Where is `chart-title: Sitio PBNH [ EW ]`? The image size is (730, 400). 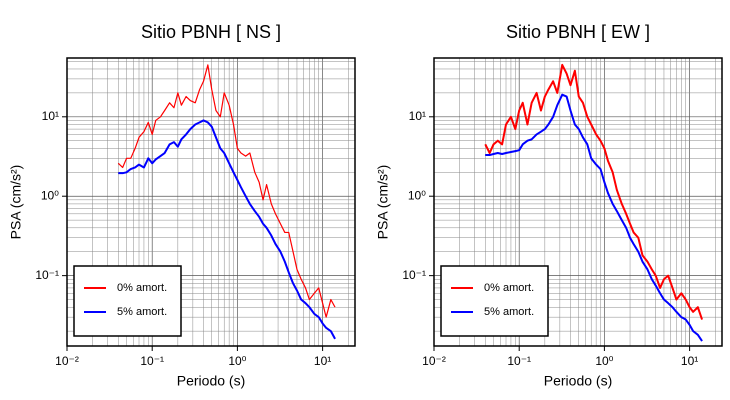
chart-title: Sitio PBNH [ EW ] is located at coordinates (578, 32).